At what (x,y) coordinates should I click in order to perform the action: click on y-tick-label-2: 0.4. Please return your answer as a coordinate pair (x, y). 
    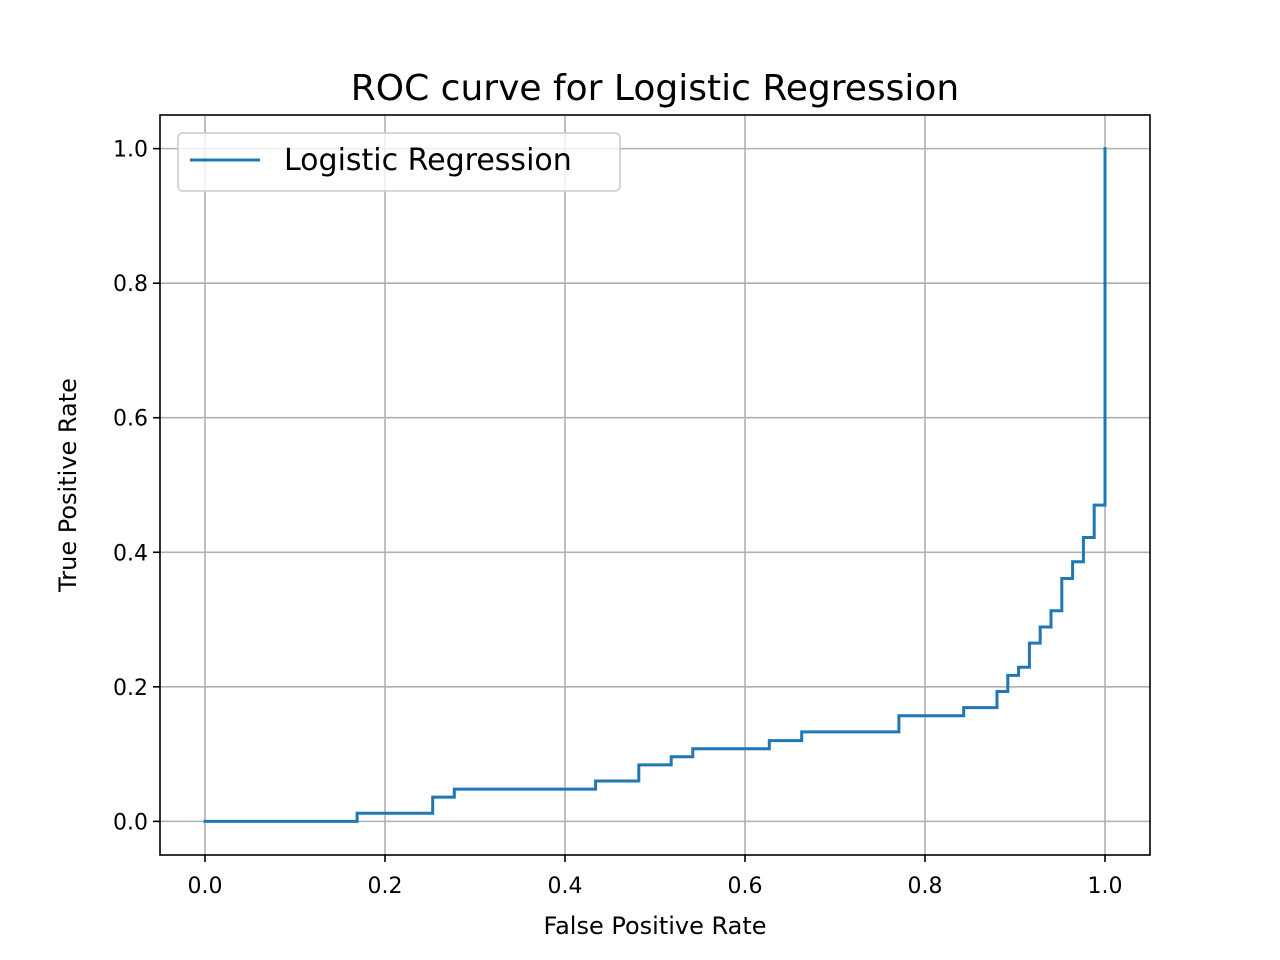
    Looking at the image, I should click on (130, 553).